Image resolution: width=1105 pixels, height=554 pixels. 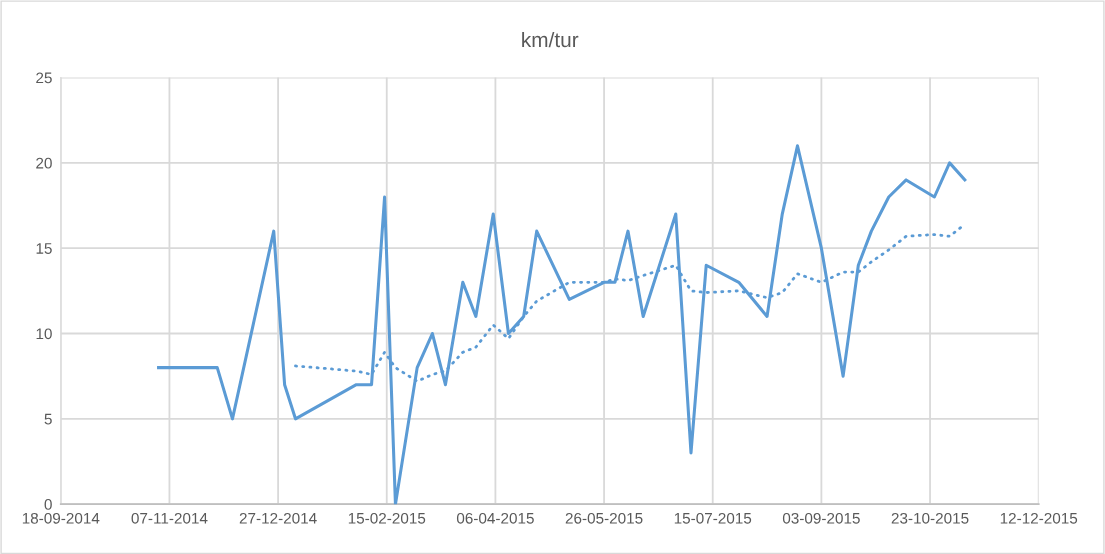 I want to click on x-tick-label: 27-12-2014, so click(x=278, y=518).